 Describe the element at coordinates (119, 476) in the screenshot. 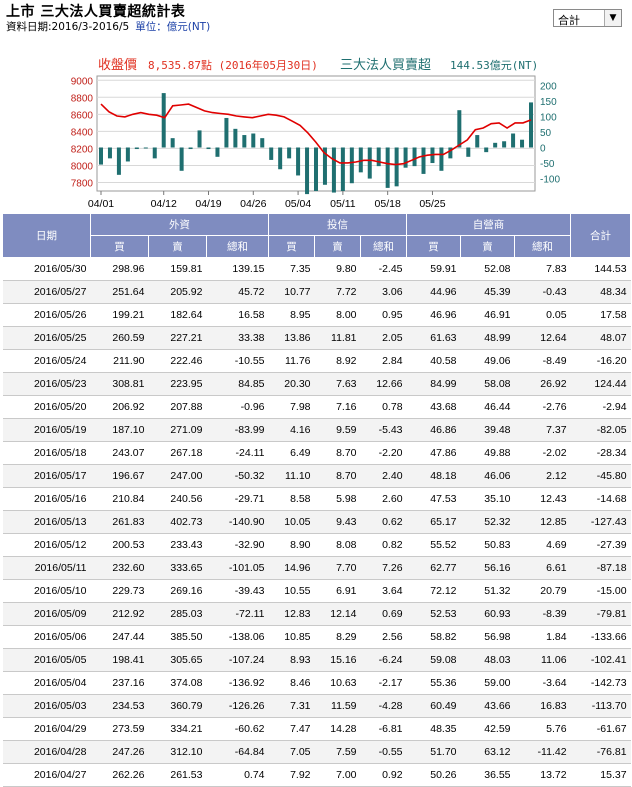

I see `value-cell: 196.67` at that location.